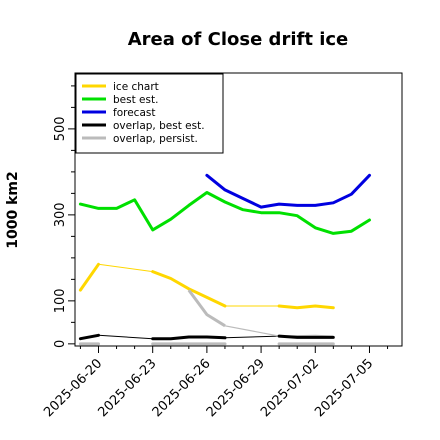 Image resolution: width=440 pixels, height=440 pixels. I want to click on y-tick-label: 0, so click(60, 344).